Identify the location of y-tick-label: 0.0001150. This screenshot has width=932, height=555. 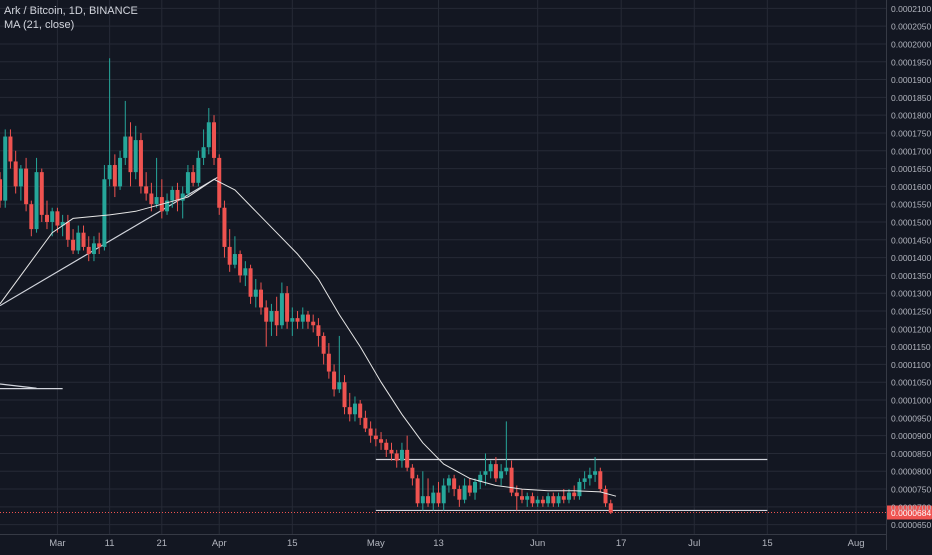
(911, 347).